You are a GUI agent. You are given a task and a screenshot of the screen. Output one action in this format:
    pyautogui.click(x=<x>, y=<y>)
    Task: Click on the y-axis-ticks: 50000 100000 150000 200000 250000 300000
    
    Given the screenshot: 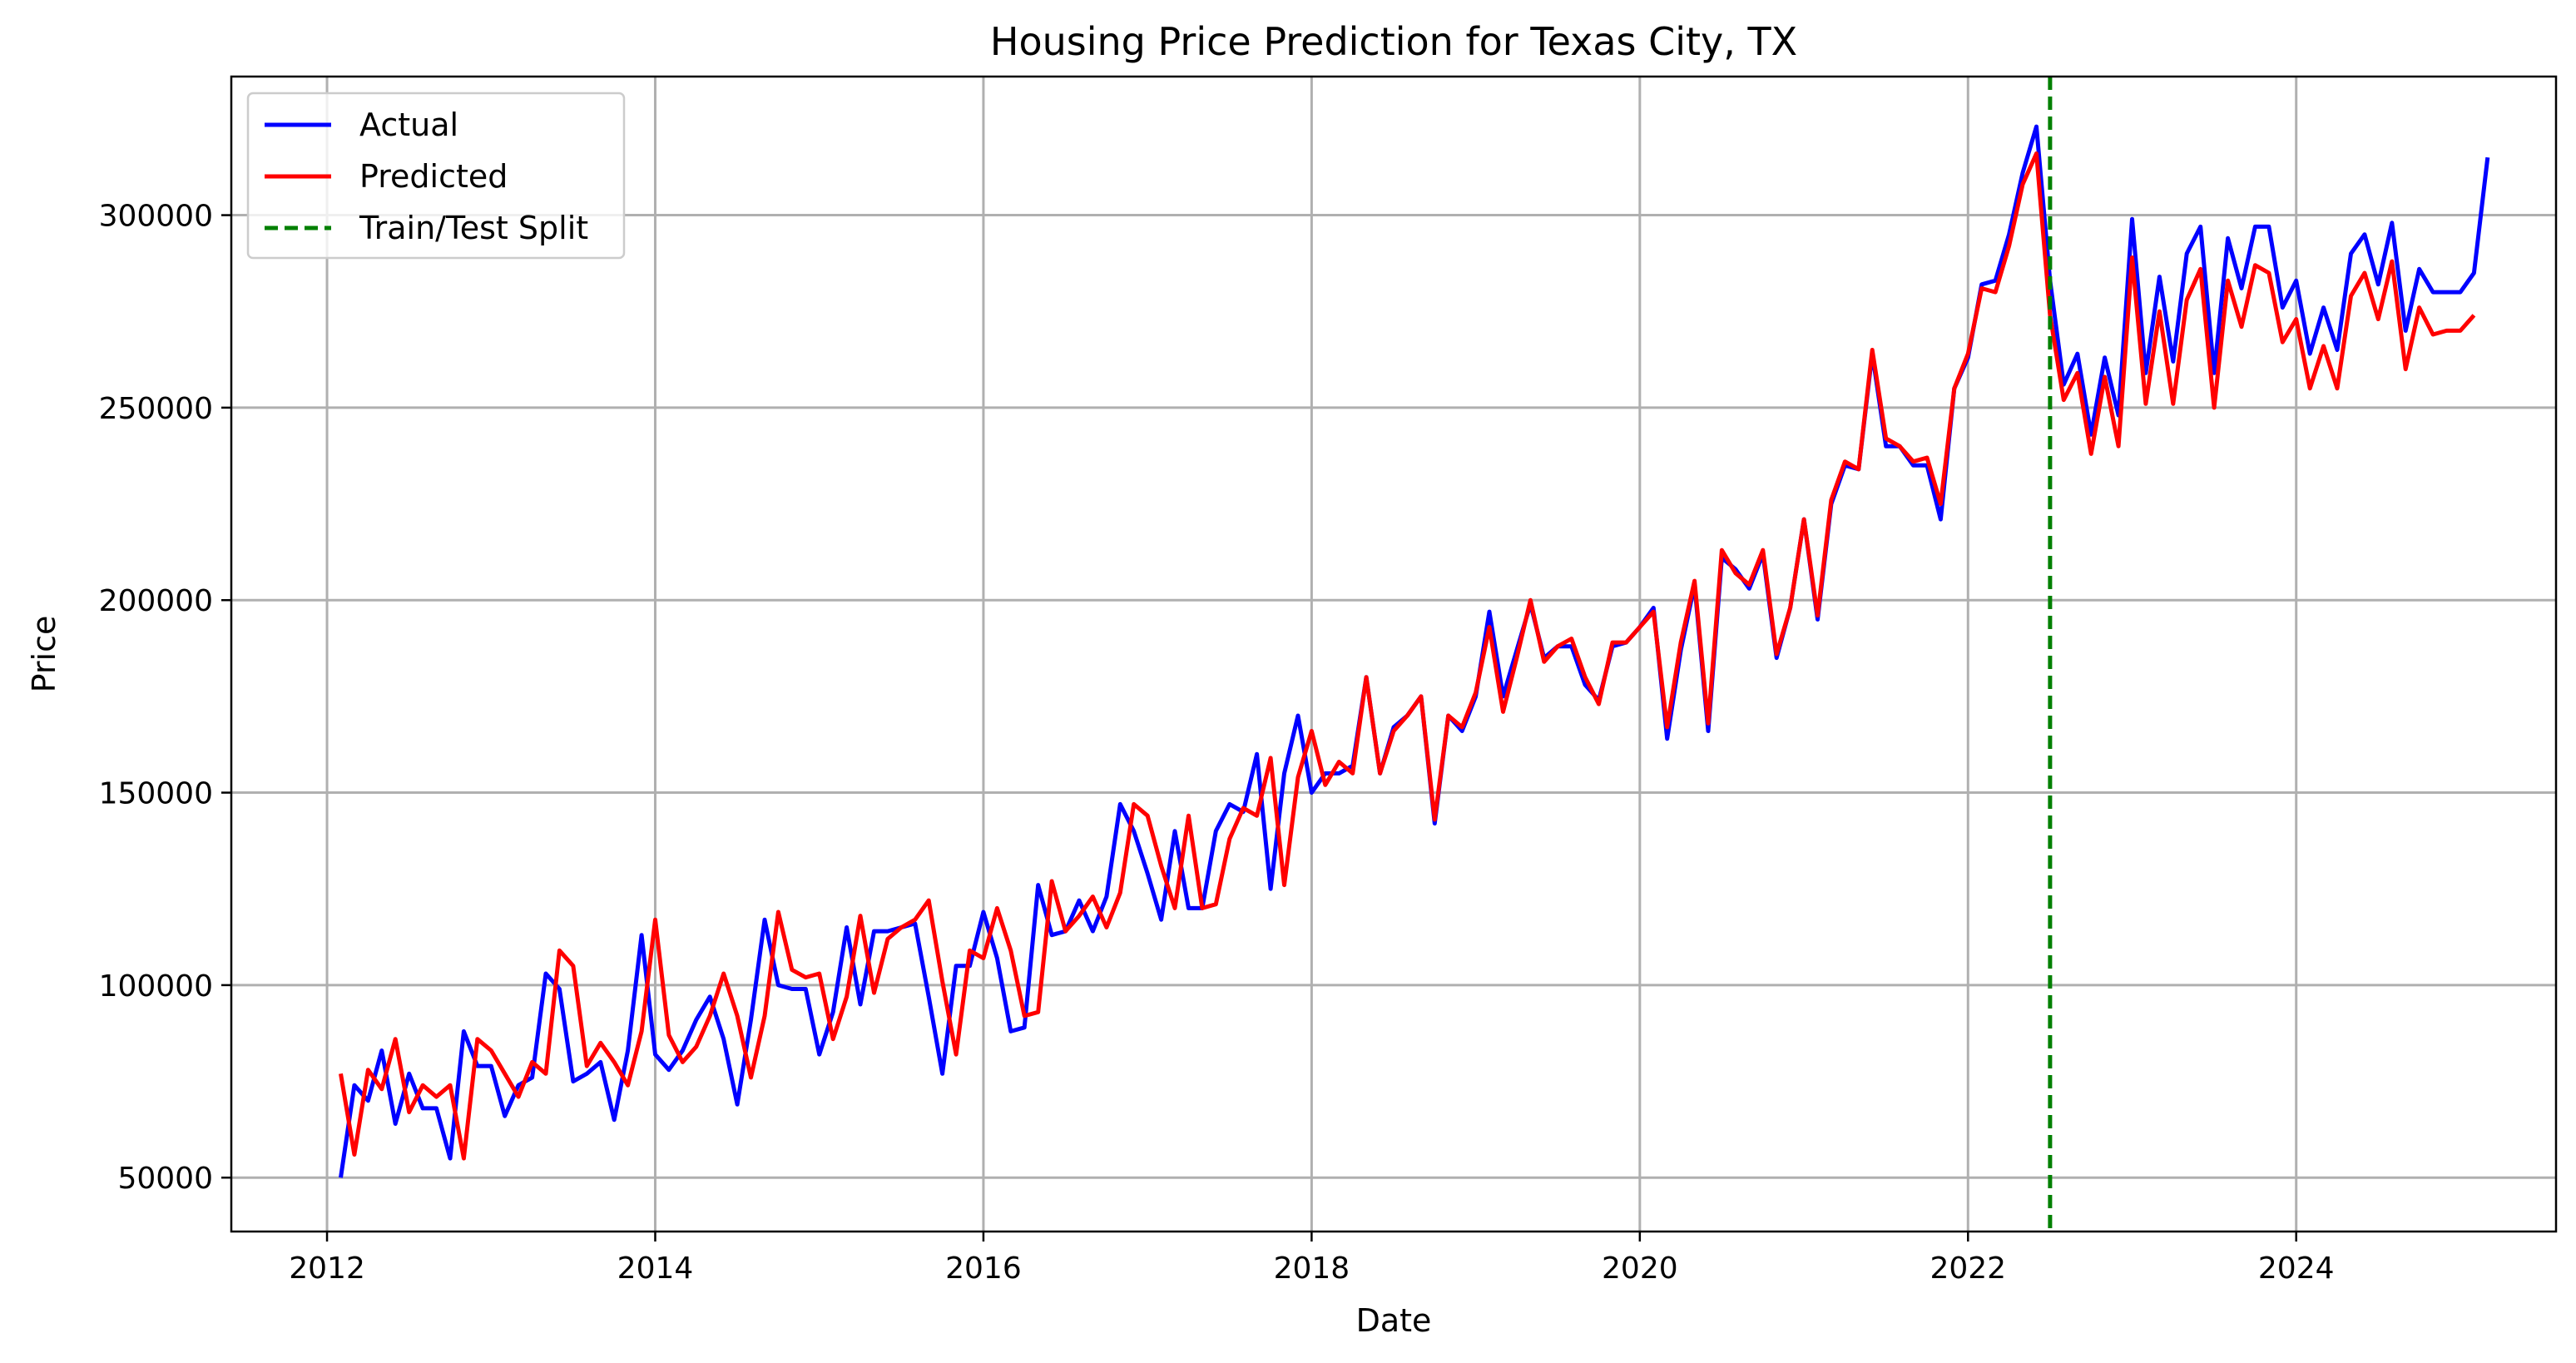 What is the action you would take?
    pyautogui.click(x=165, y=698)
    